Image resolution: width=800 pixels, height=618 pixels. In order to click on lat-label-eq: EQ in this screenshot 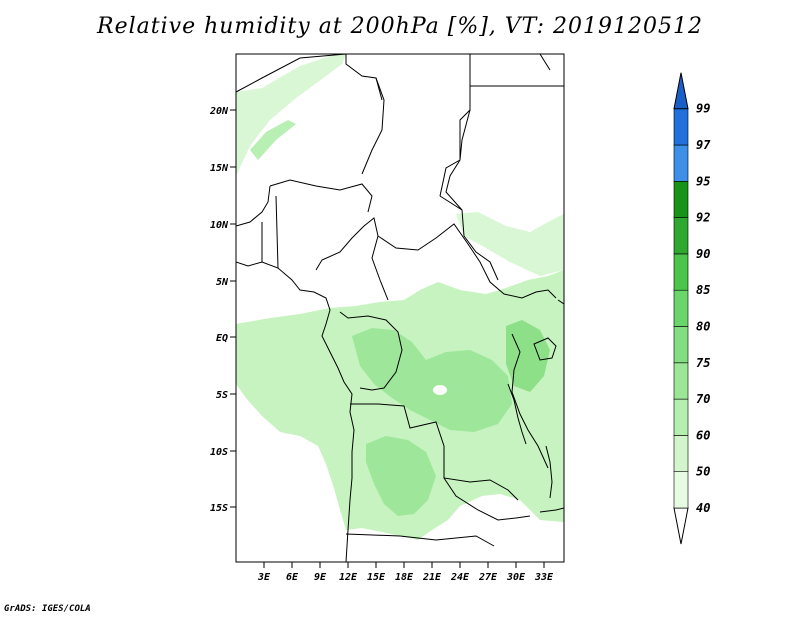, I will do `click(222, 338)`.